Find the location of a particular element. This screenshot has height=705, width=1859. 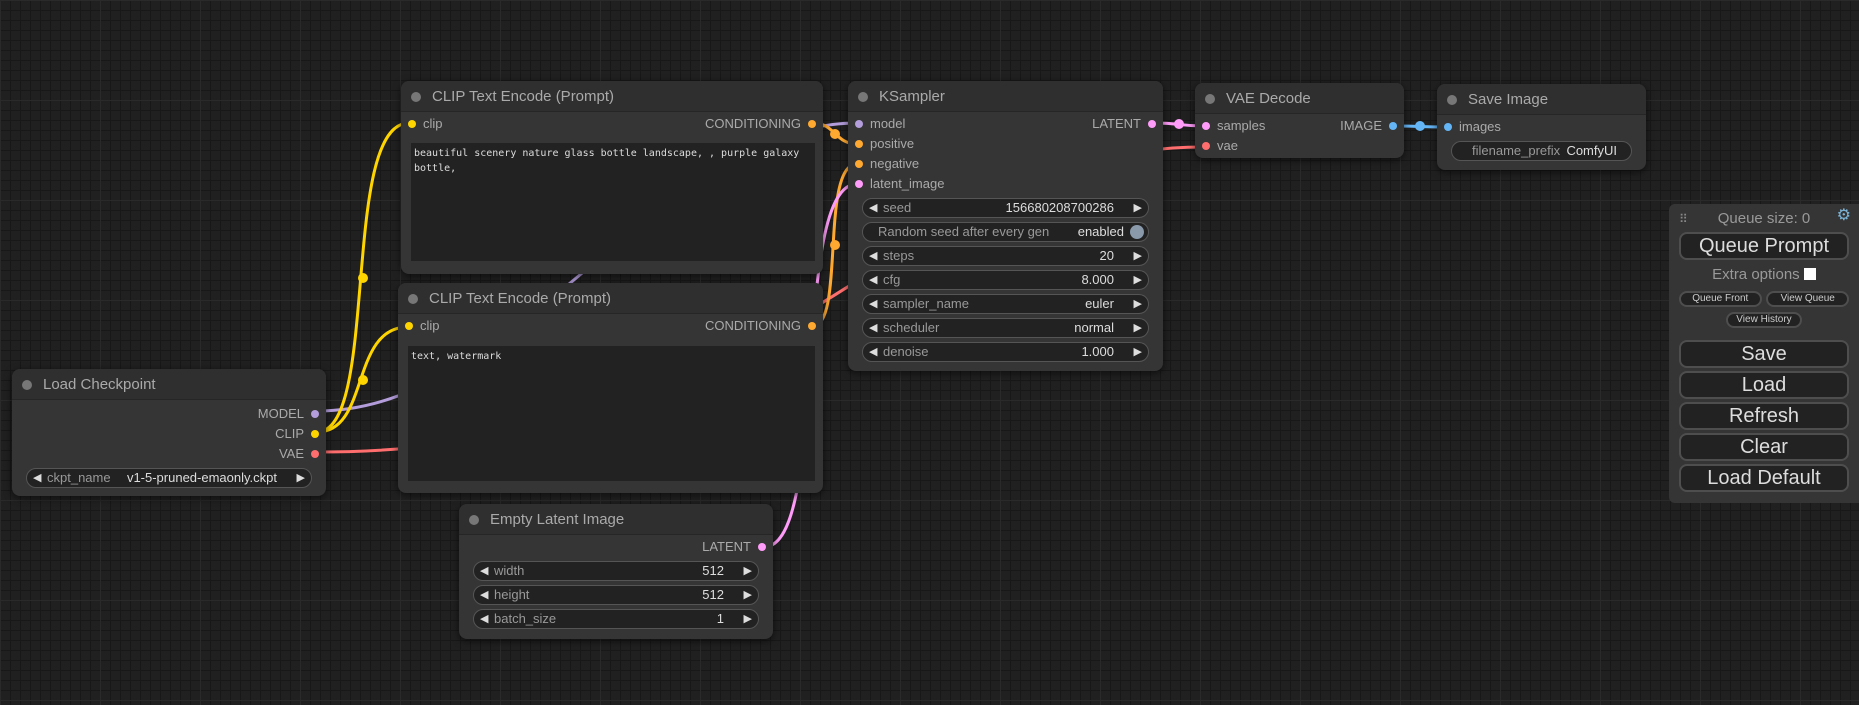

save-button: Save is located at coordinates (1764, 354).